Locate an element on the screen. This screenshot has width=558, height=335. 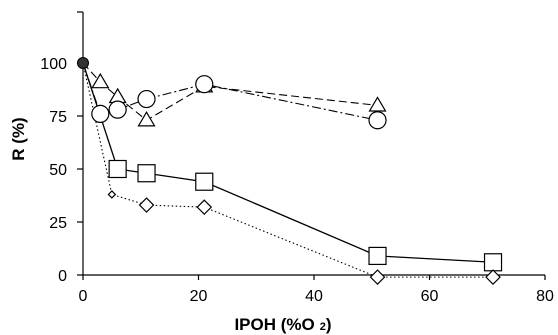
x-axis-title: IPOH (%O 2) is located at coordinates (282, 324).